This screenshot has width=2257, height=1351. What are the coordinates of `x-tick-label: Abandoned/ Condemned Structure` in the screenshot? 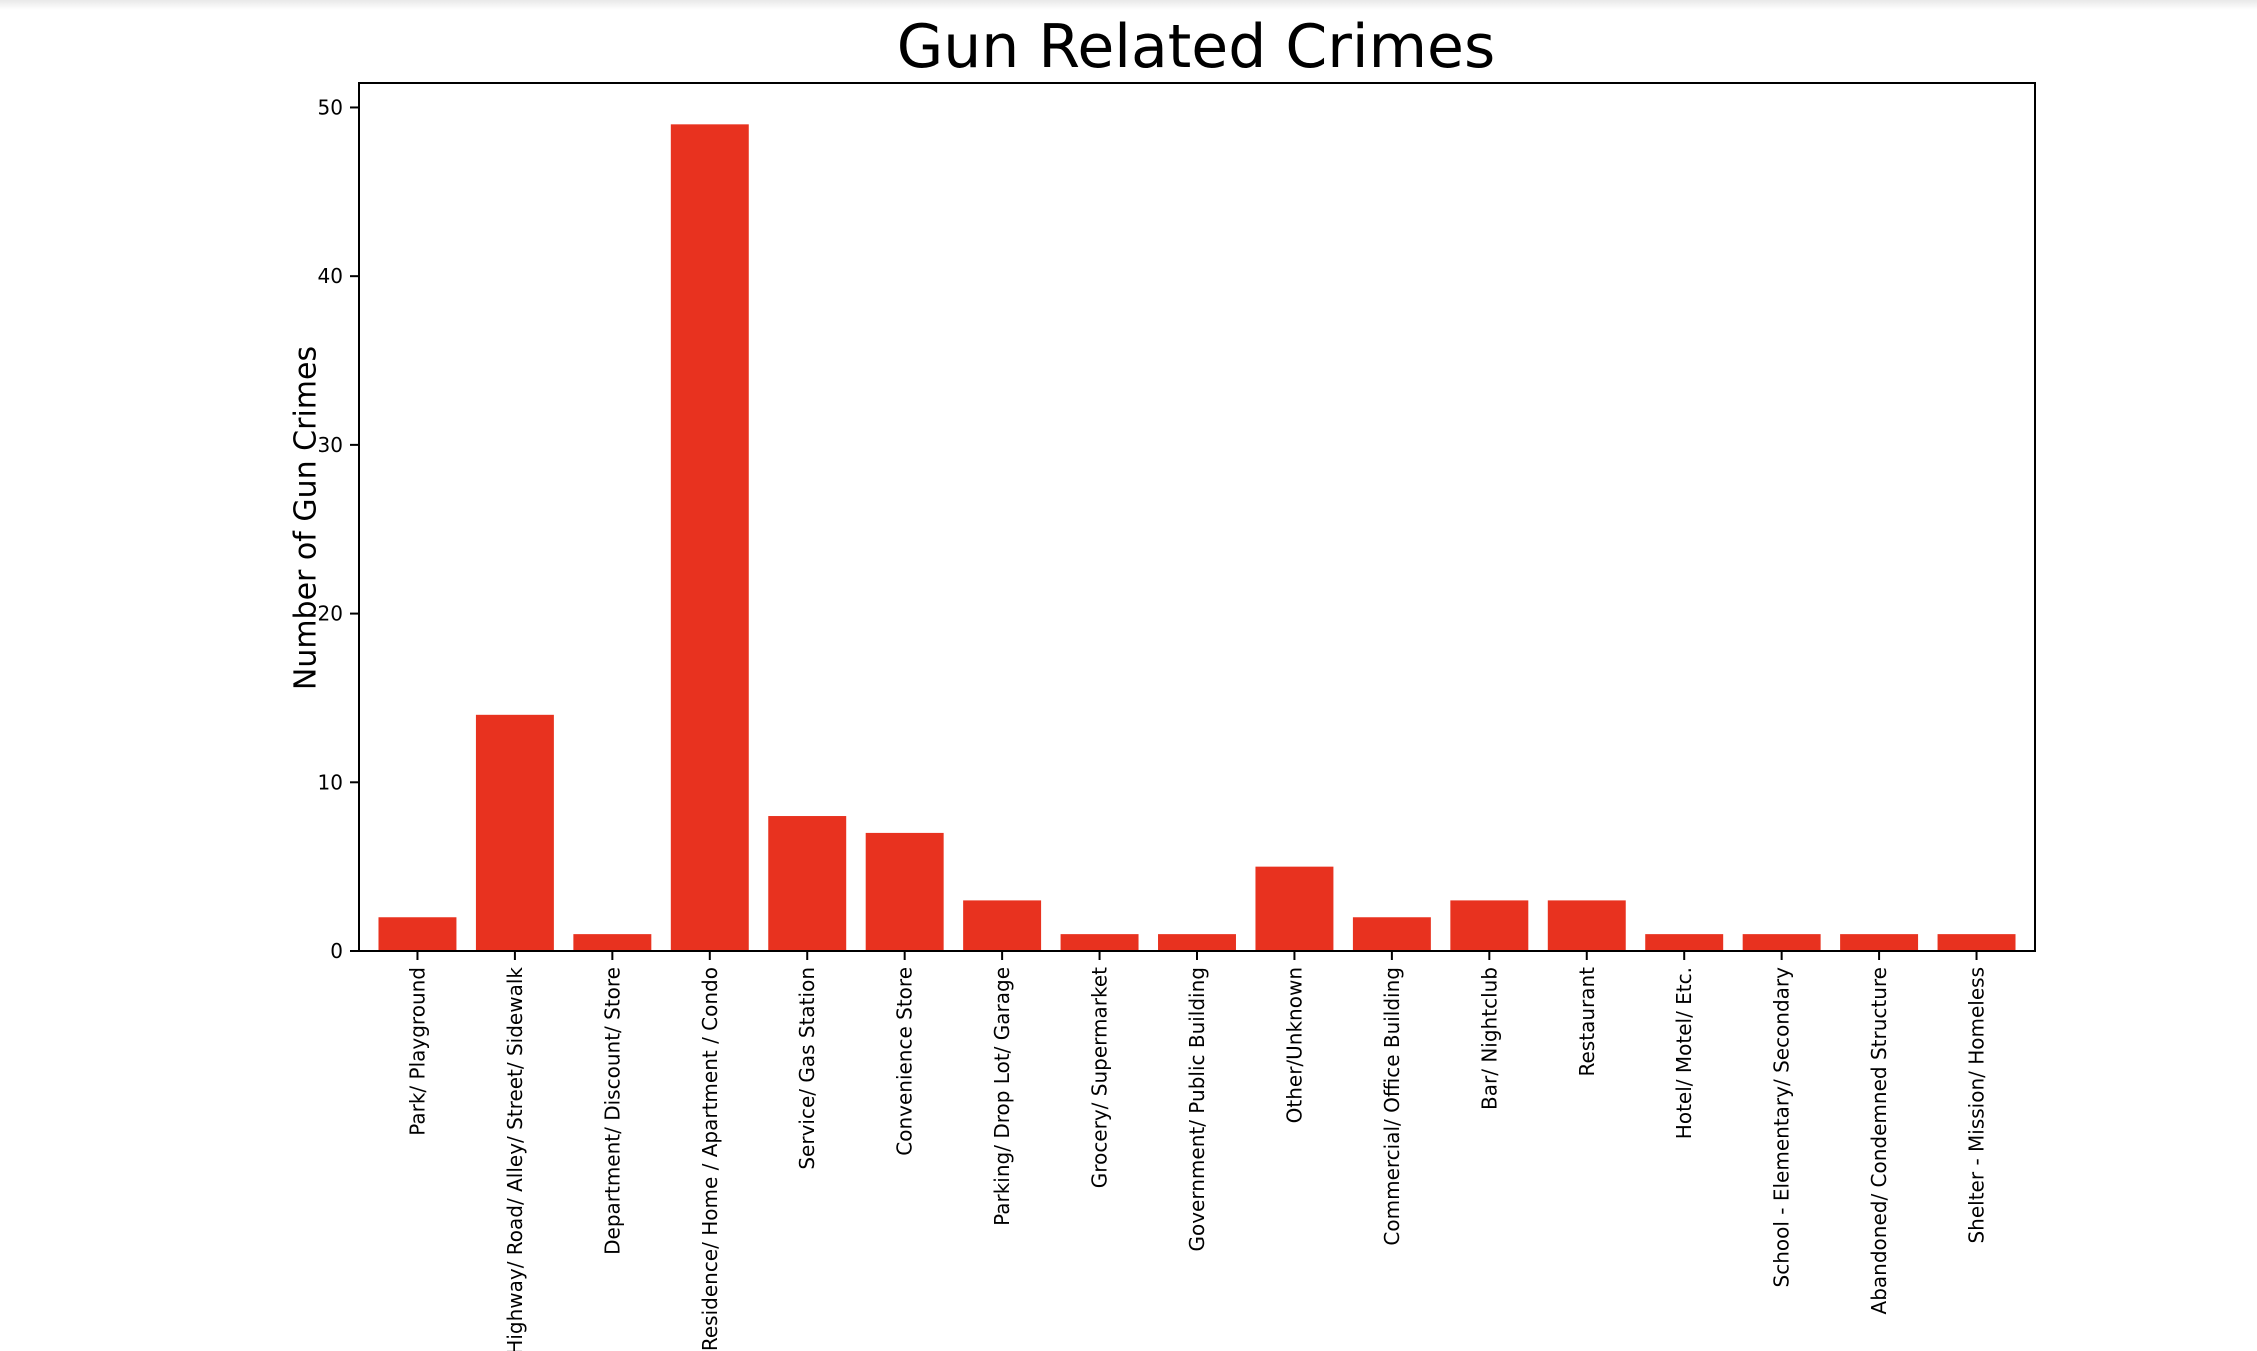 It's located at (1879, 1140).